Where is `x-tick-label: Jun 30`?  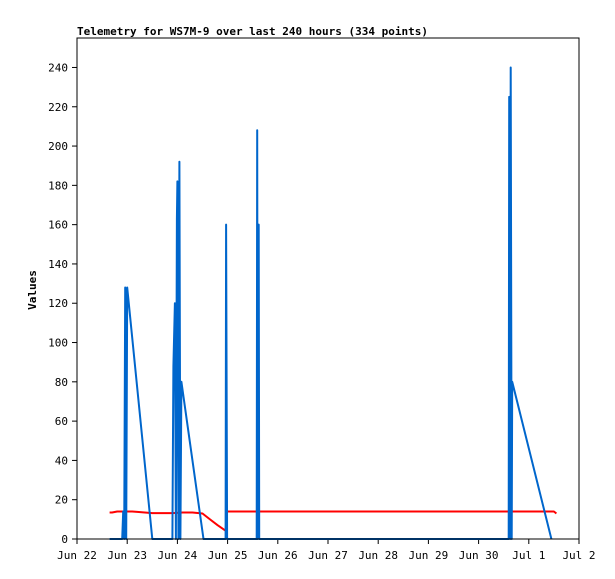 x-tick-label: Jun 30 is located at coordinates (479, 555).